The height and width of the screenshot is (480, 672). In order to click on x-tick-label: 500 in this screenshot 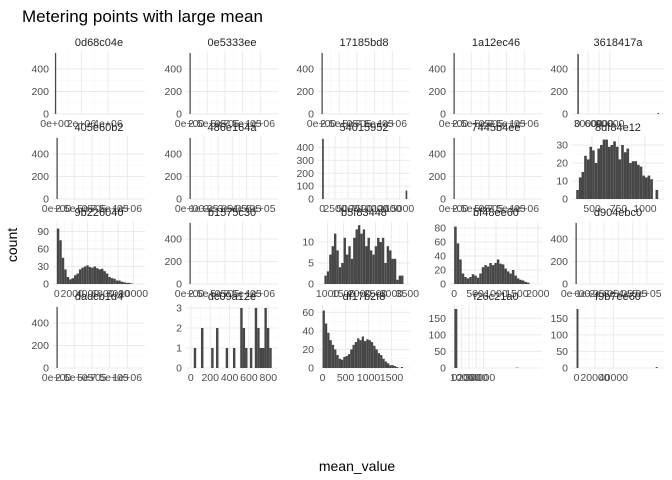, I will do `click(346, 378)`.